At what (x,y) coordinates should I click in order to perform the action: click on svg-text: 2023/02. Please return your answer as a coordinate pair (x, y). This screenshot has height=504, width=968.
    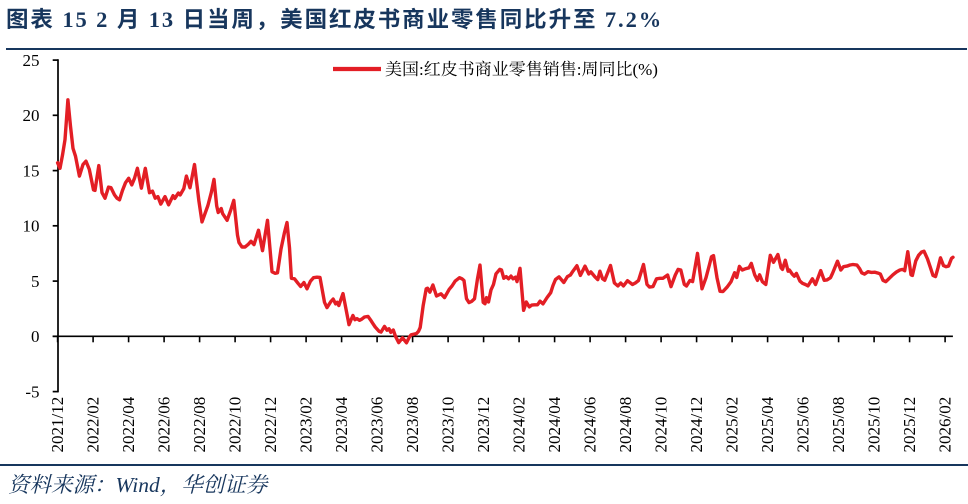
    Looking at the image, I should click on (306, 425).